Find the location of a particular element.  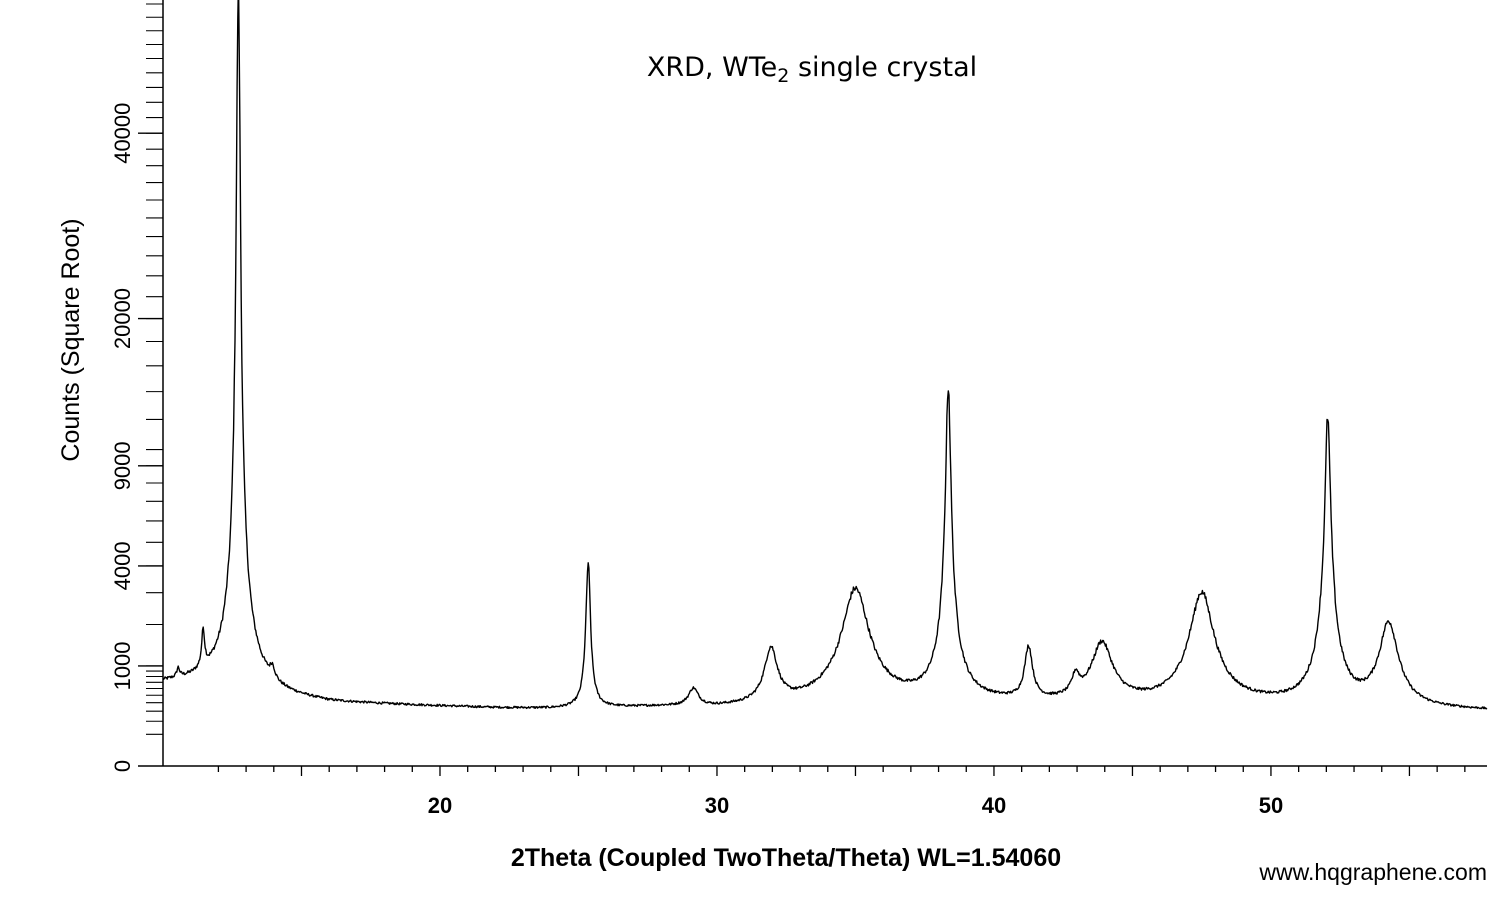

y-tick-label: 9000 is located at coordinates (122, 465).